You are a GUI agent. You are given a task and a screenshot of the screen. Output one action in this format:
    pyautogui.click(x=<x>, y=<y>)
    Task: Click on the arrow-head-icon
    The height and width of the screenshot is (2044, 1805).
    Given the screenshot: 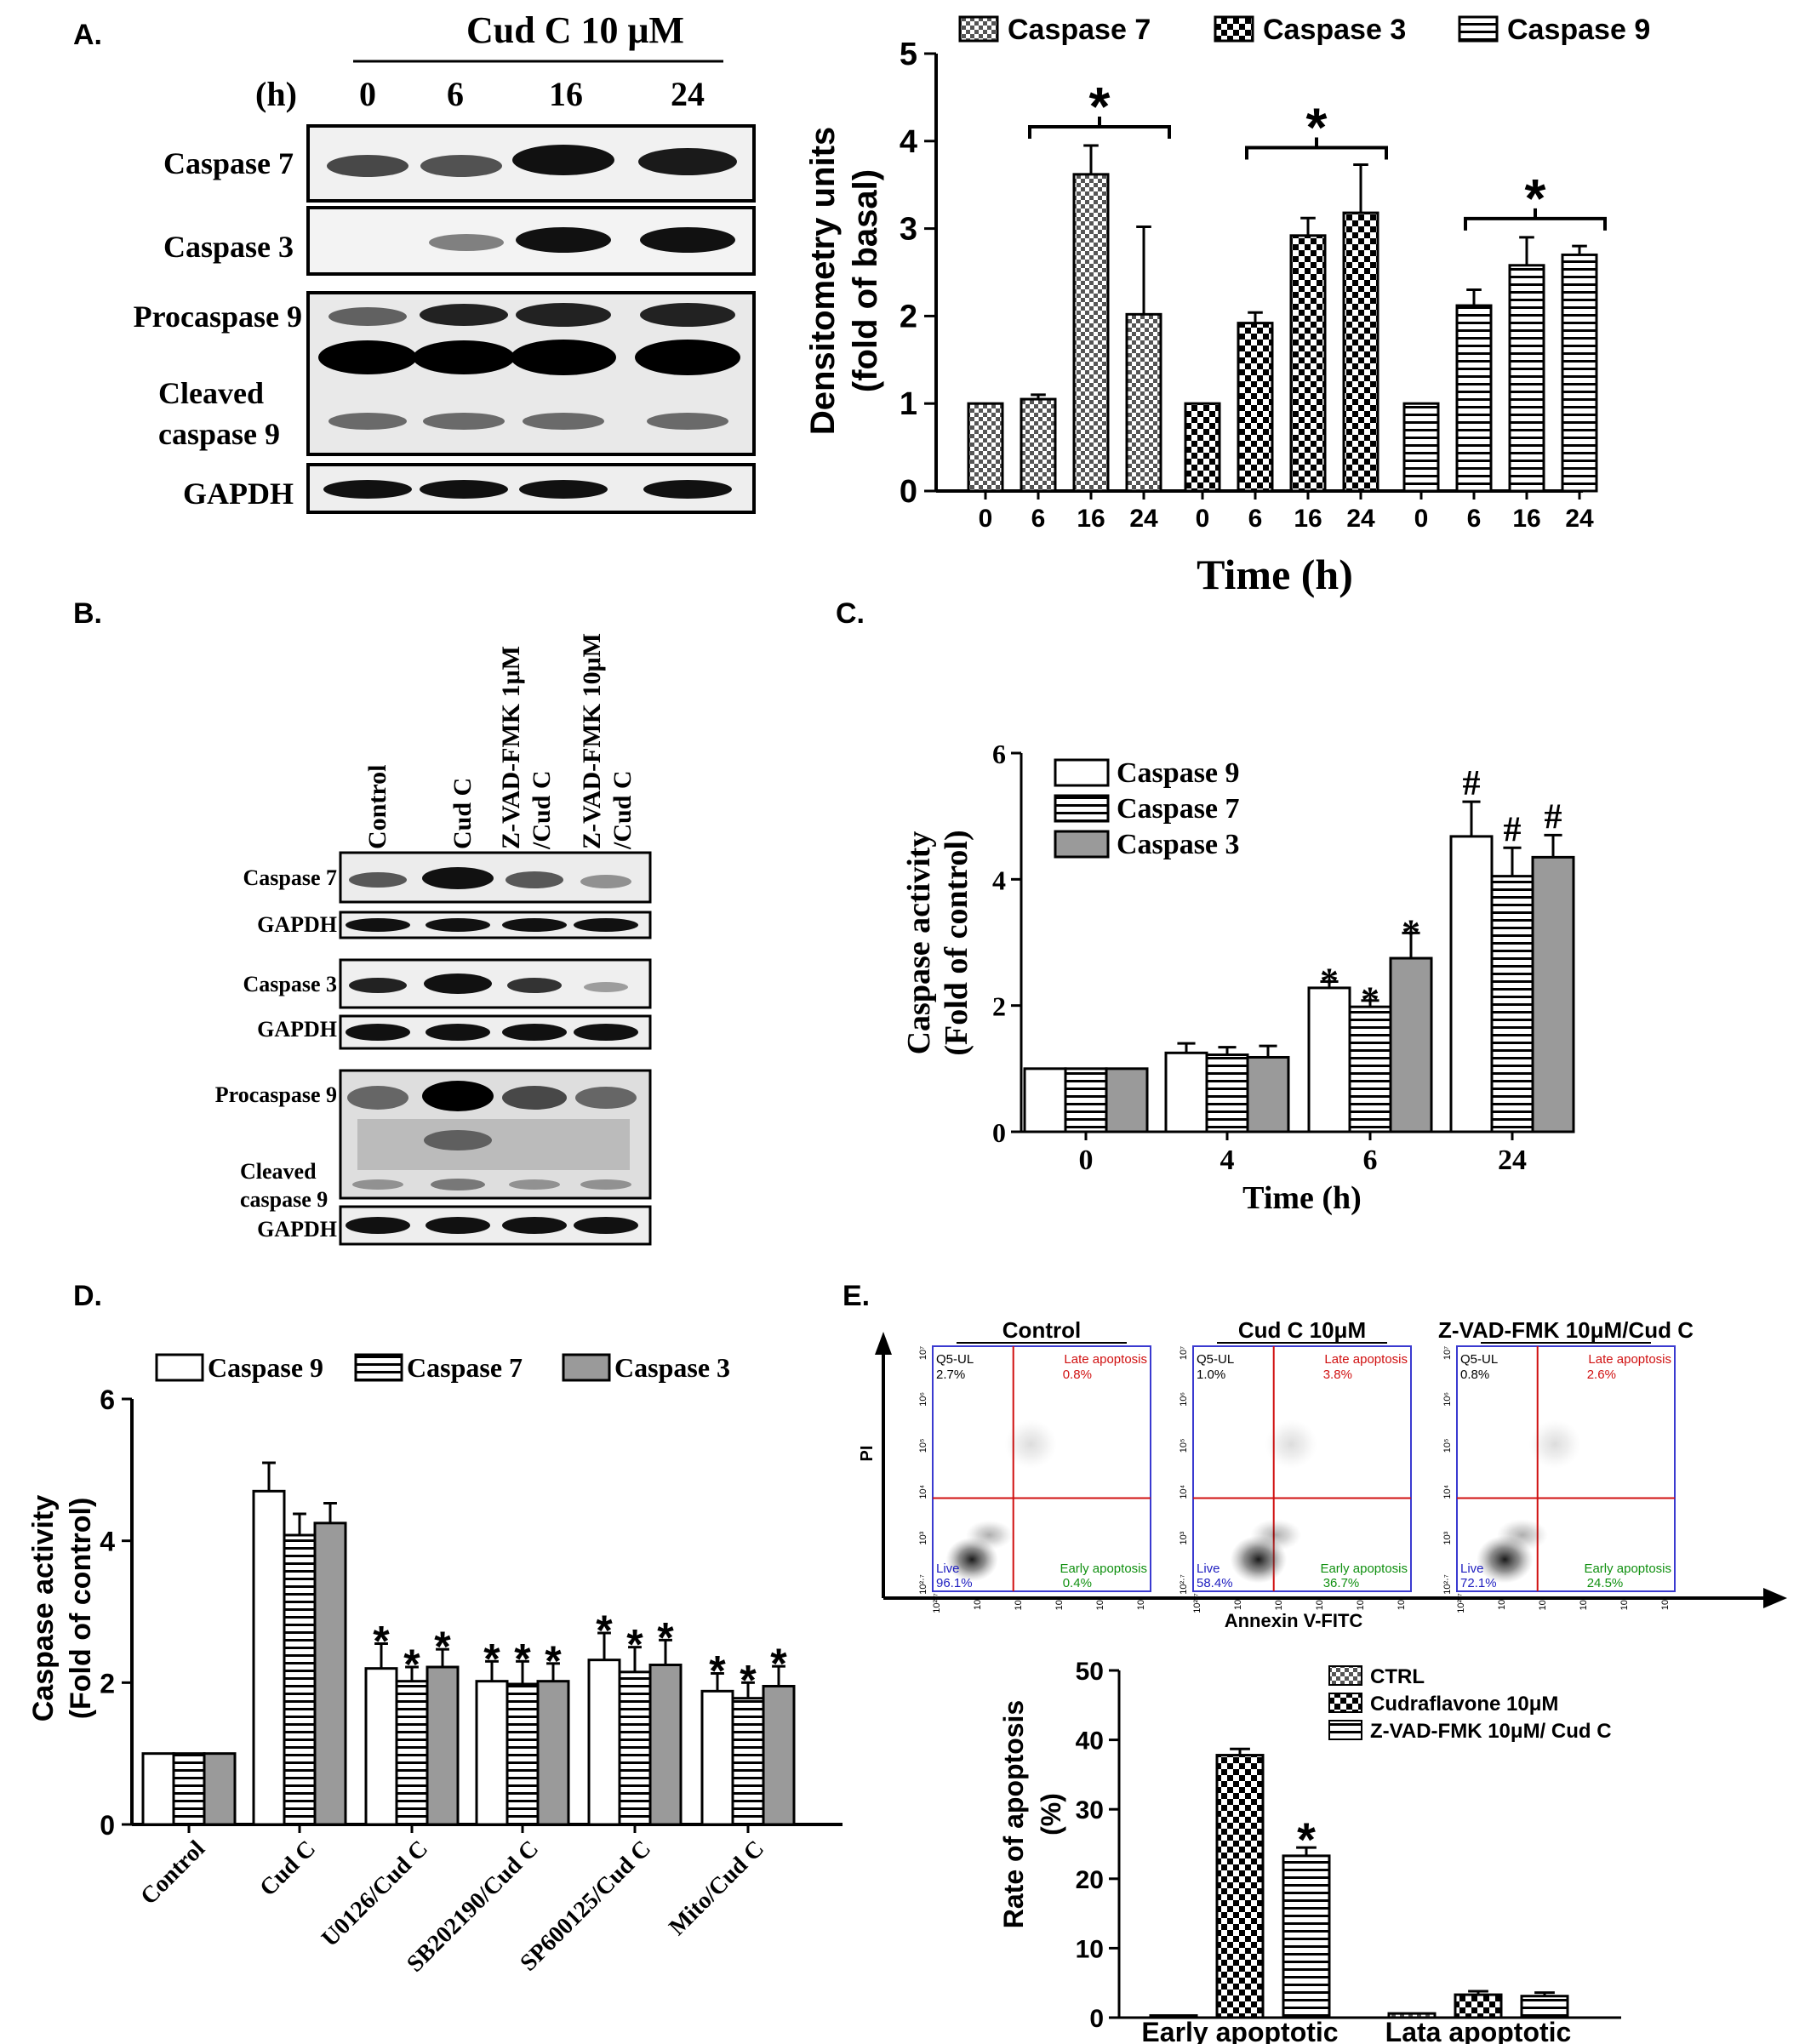 What is the action you would take?
    pyautogui.click(x=883, y=1343)
    